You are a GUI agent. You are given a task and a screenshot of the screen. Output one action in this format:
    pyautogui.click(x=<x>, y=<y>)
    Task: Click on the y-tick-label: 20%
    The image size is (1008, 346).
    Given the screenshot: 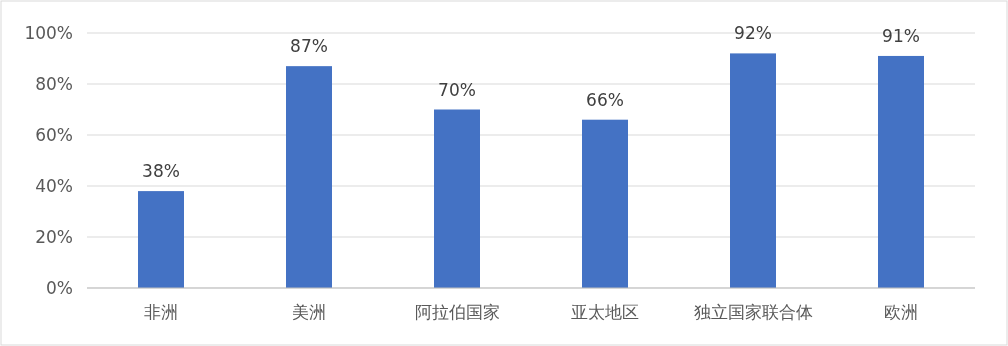 What is the action you would take?
    pyautogui.click(x=54, y=236)
    